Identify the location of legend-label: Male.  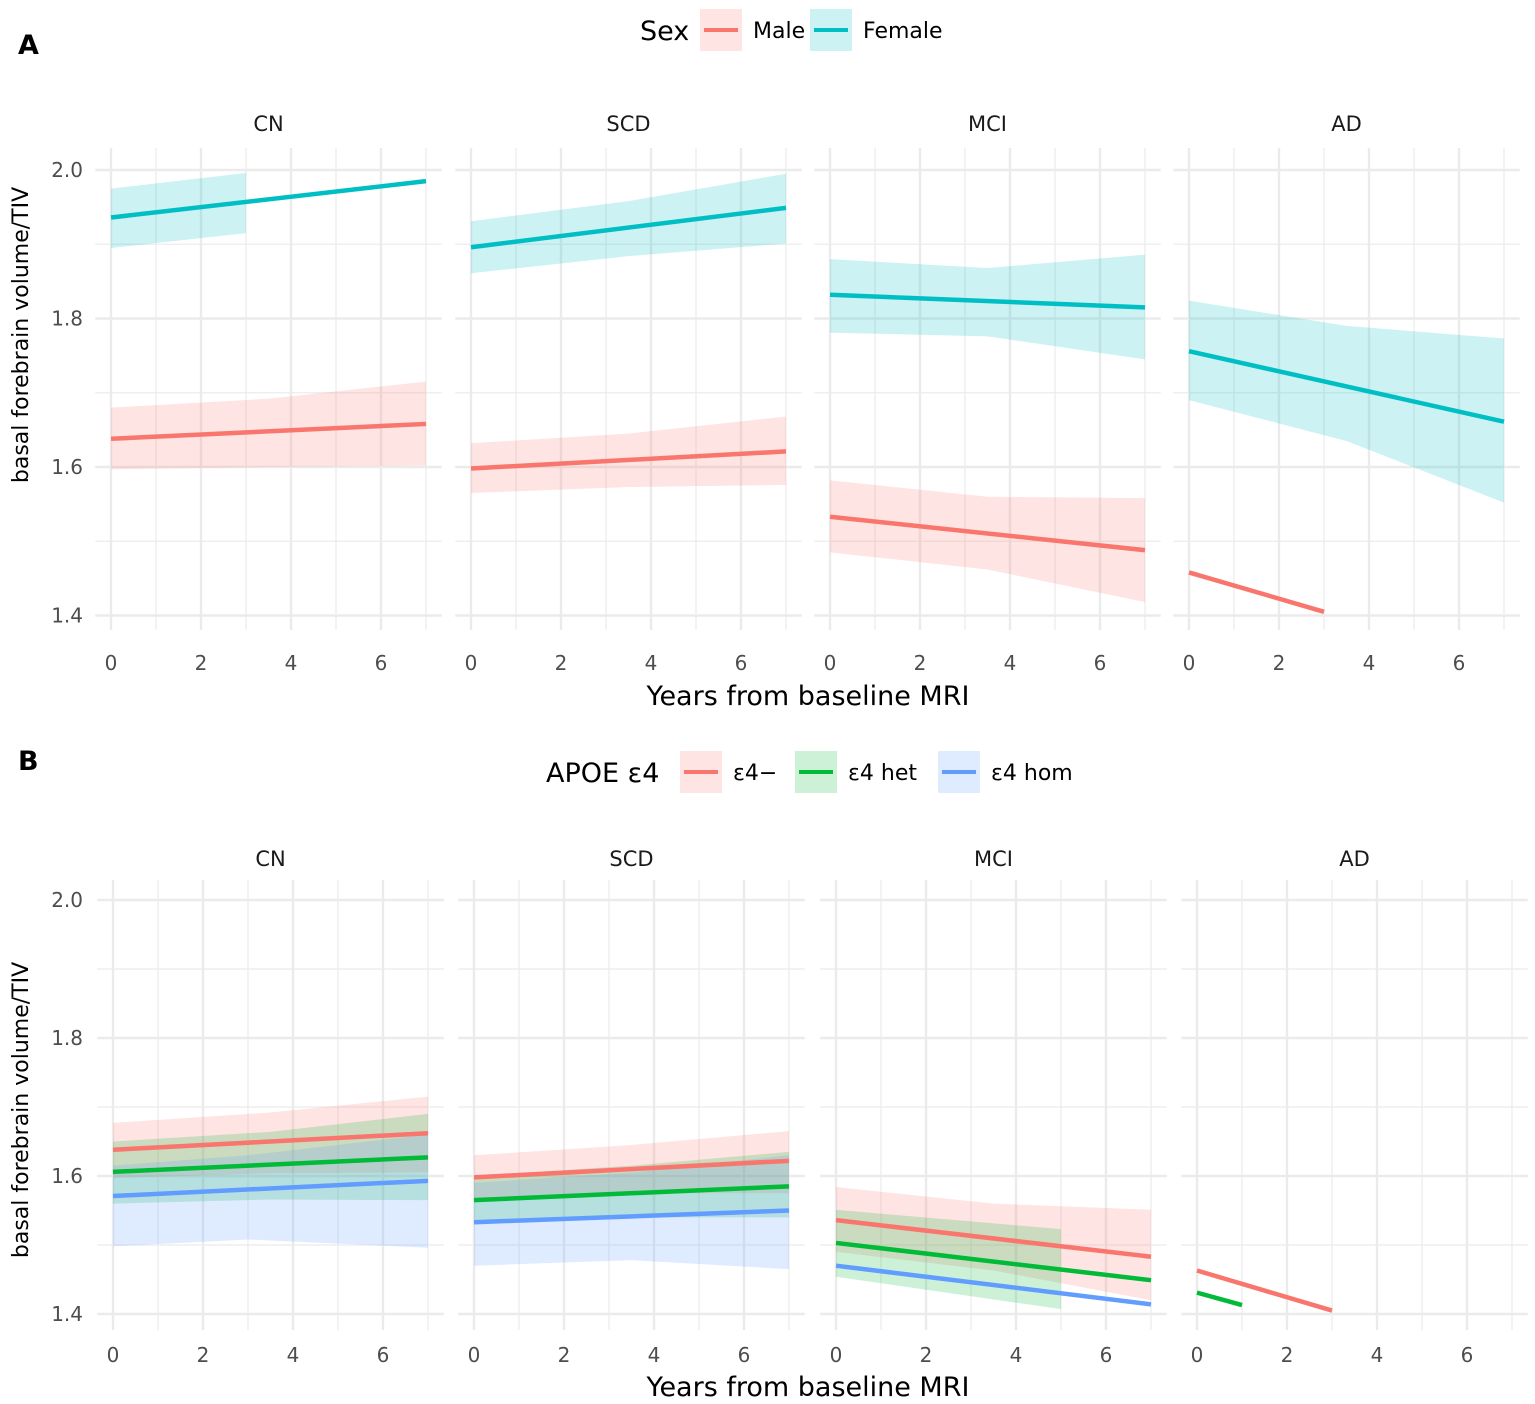
(779, 31).